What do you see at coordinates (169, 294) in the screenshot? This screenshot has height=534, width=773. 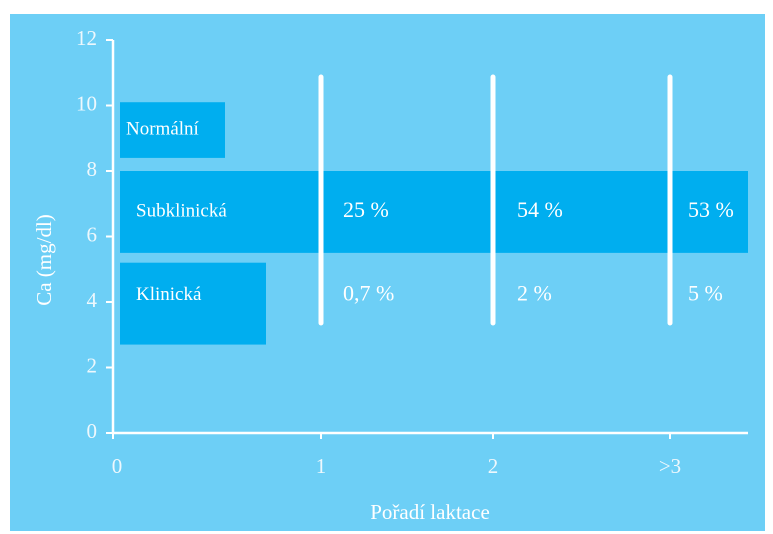 I see `band-label: Klinická` at bounding box center [169, 294].